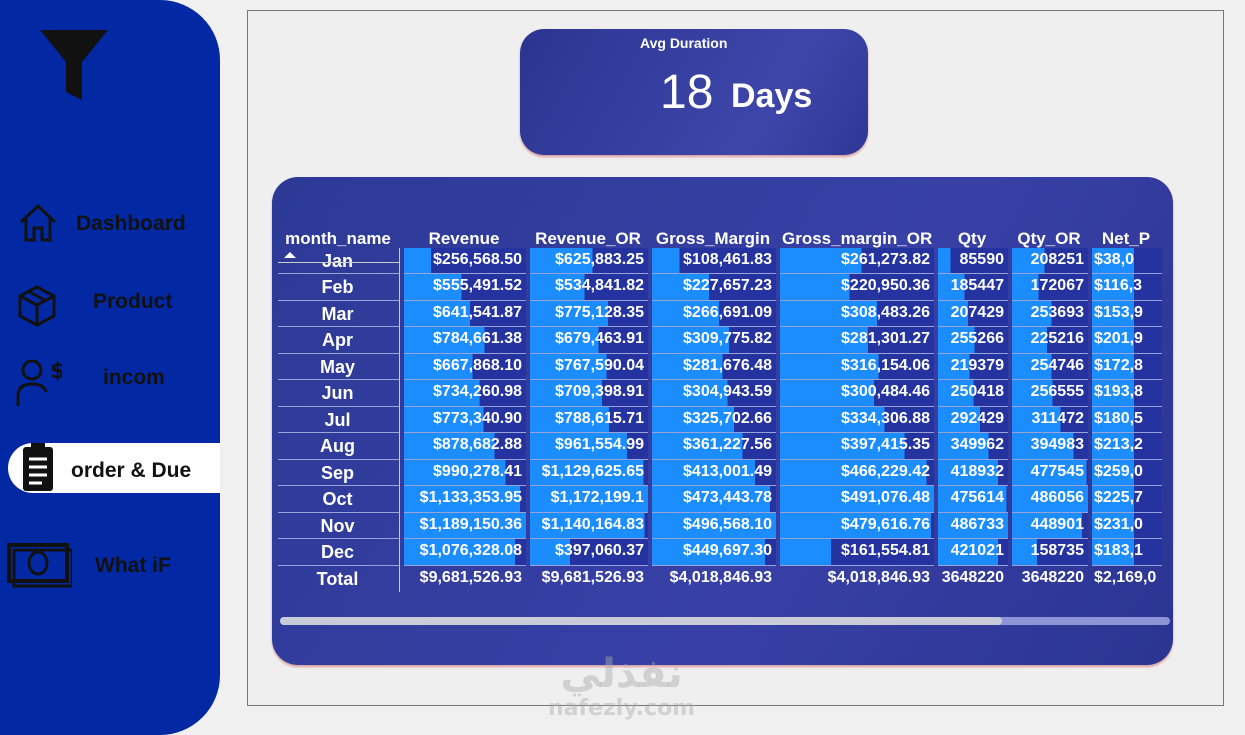 Image resolution: width=1245 pixels, height=735 pixels. I want to click on column-header: month_name, so click(339, 242).